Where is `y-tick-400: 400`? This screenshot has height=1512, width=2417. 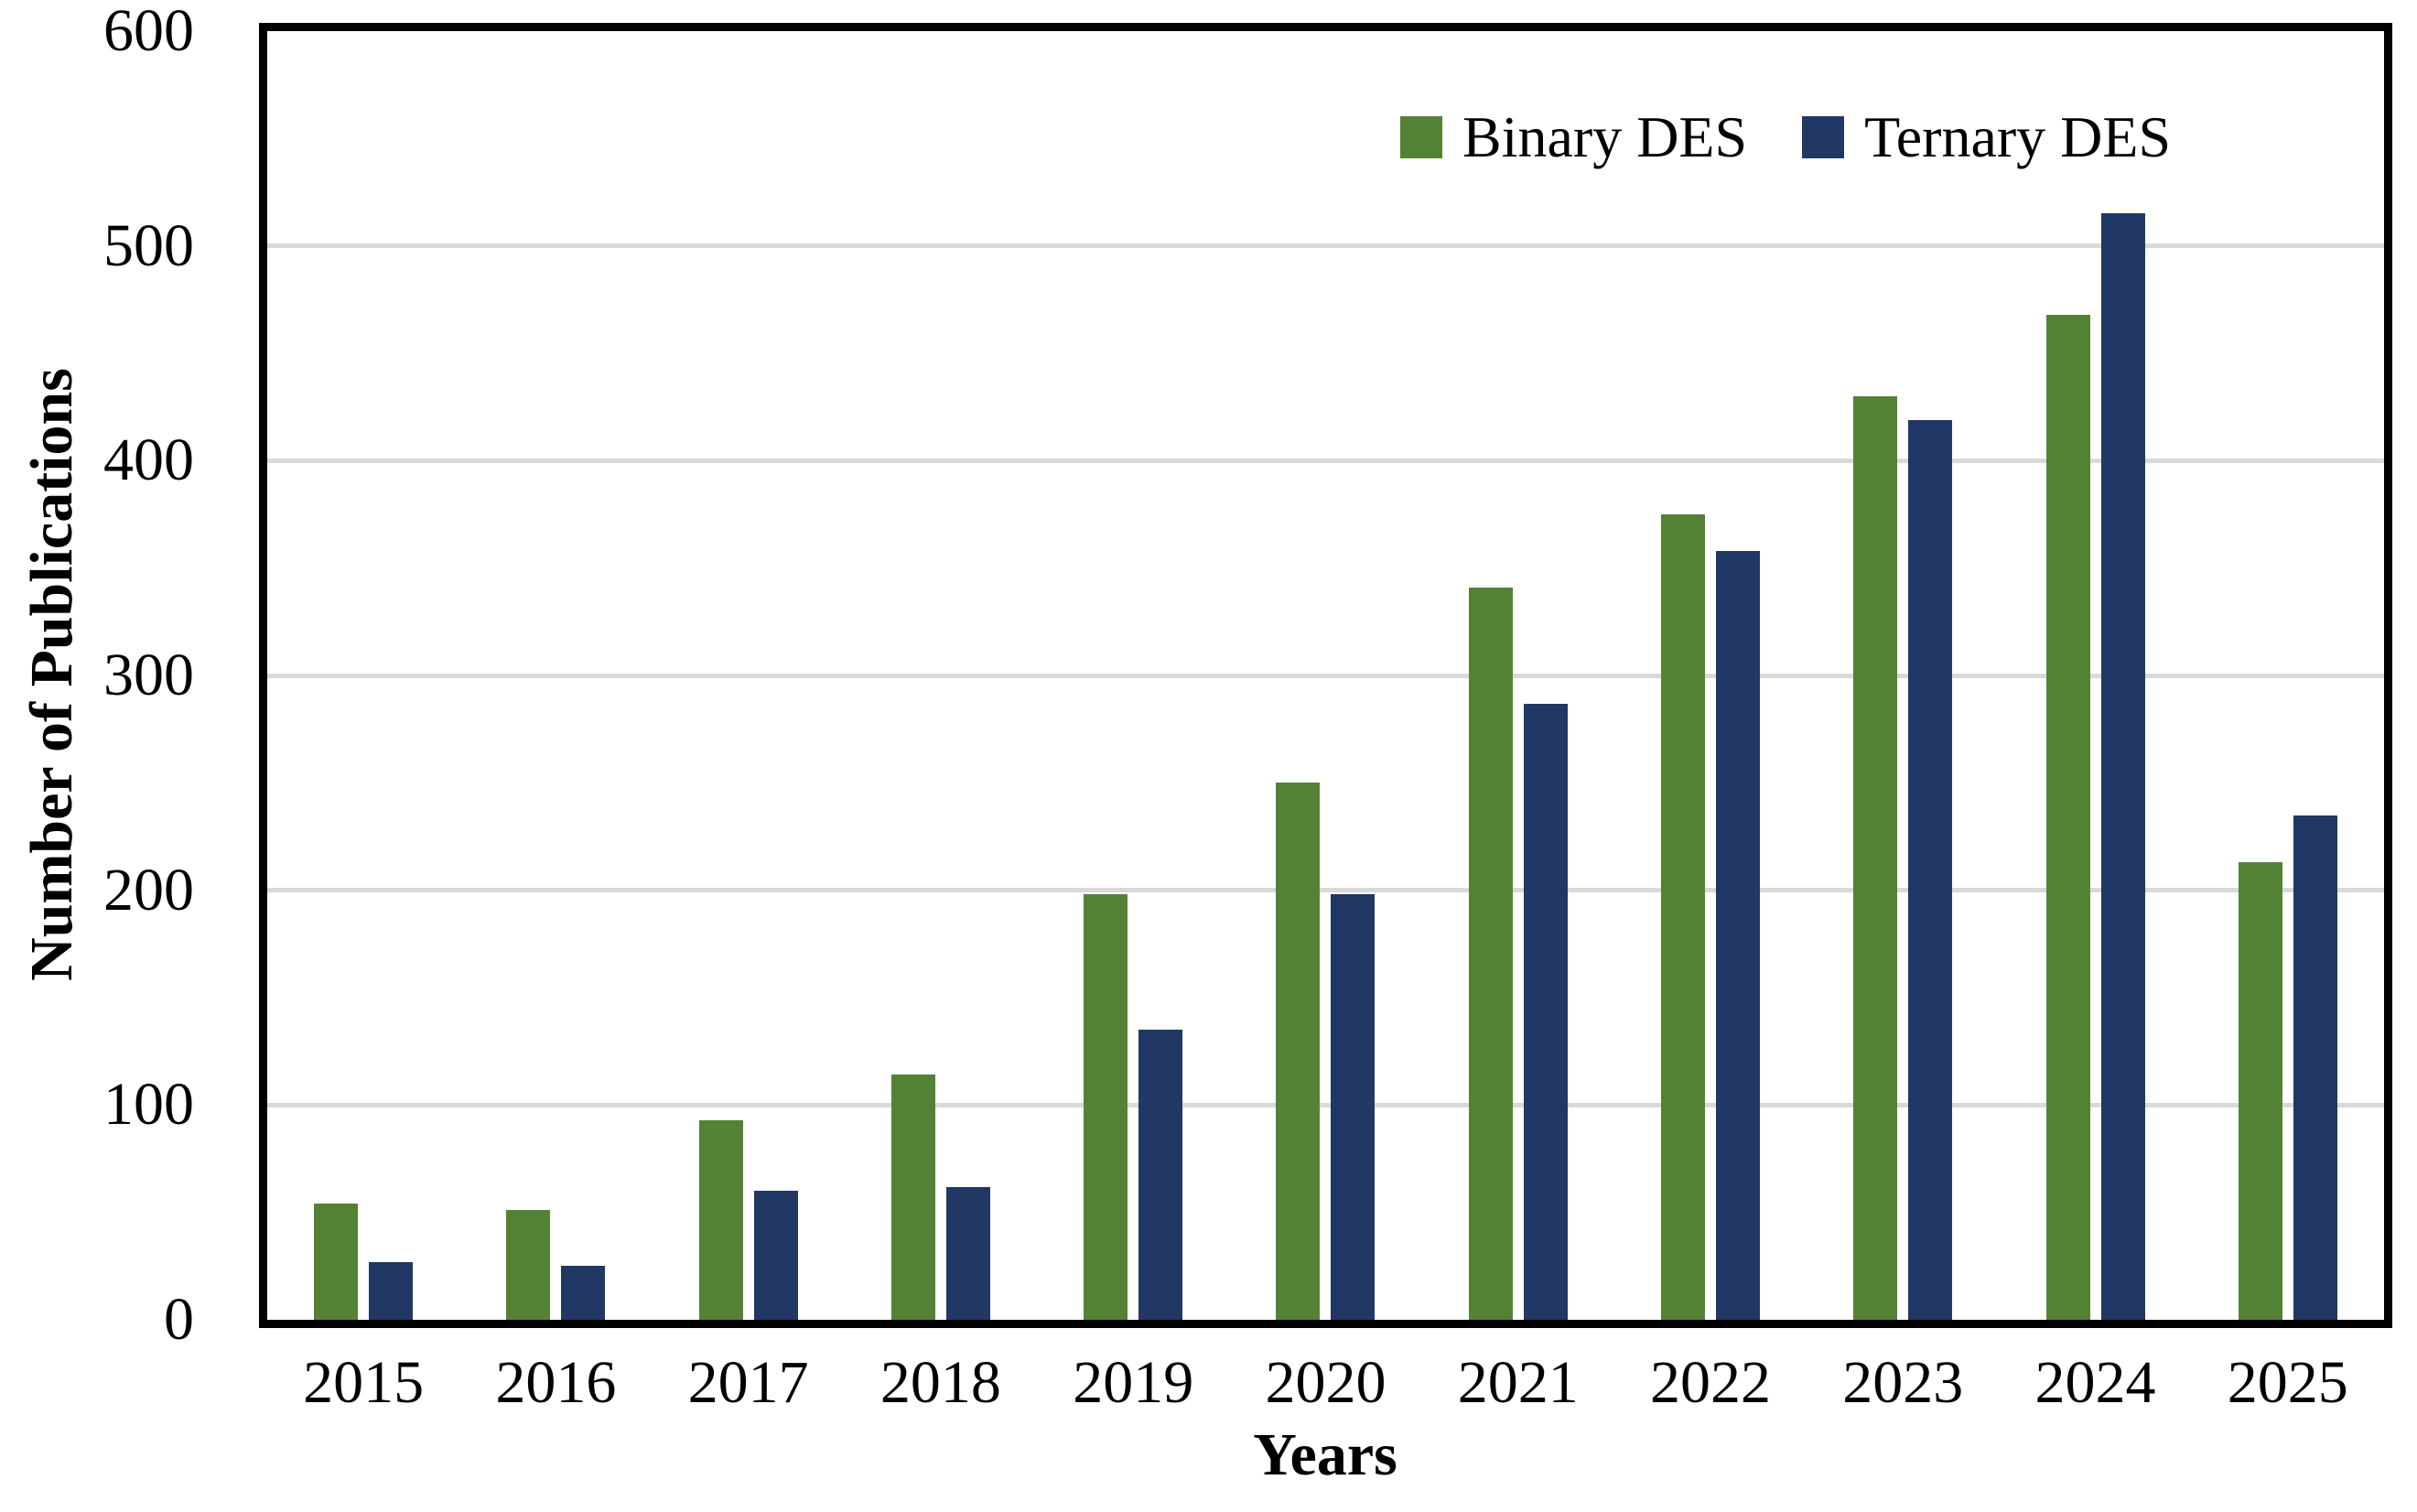
y-tick-400: 400 is located at coordinates (148, 460).